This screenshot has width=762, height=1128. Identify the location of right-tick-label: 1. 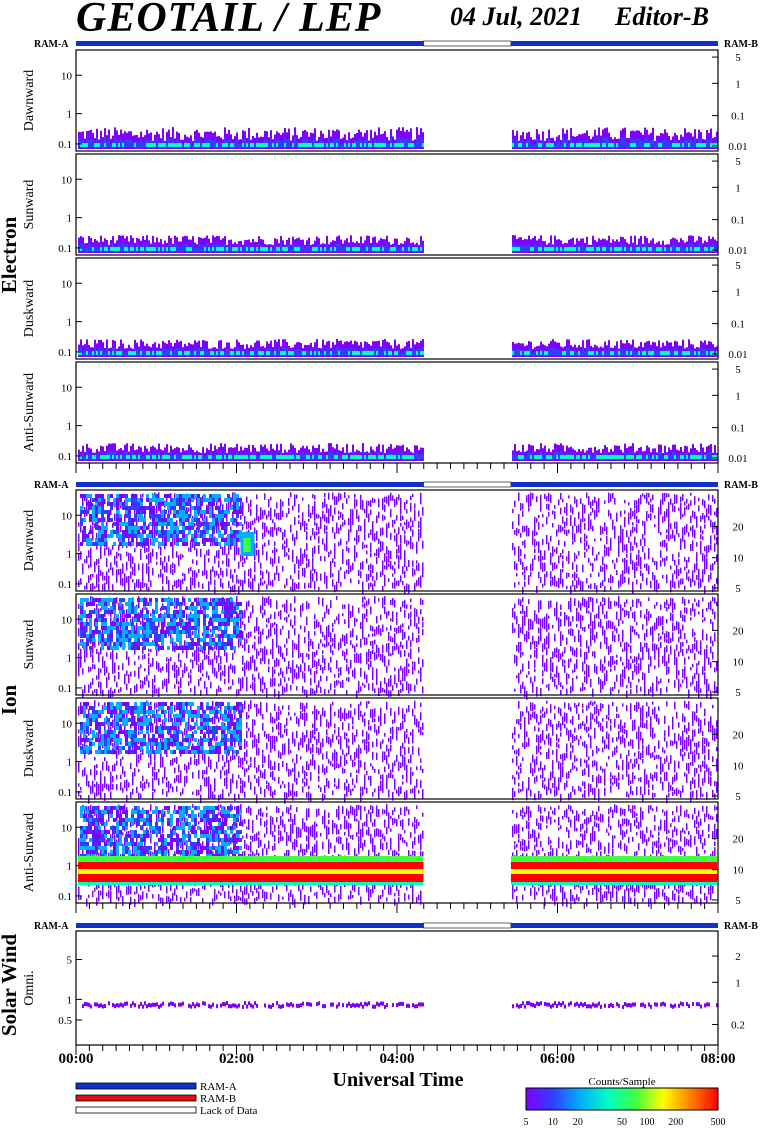
(738, 188).